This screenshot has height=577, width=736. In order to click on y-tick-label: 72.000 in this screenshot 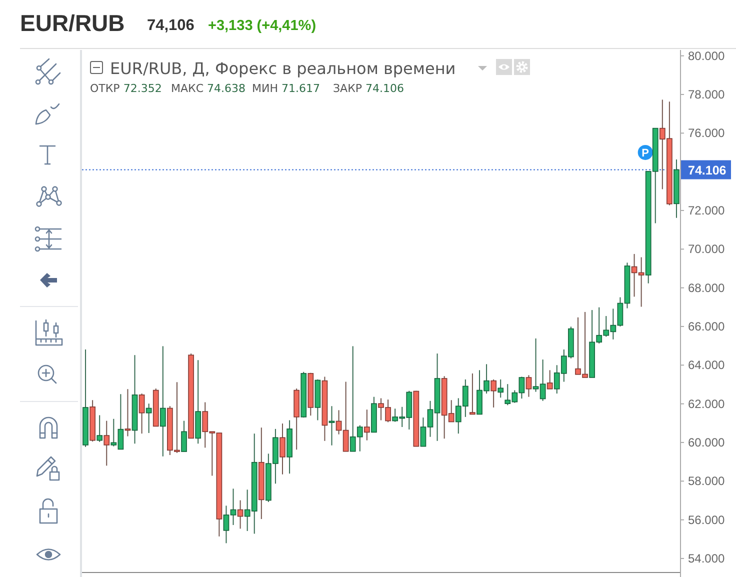, I will do `click(707, 210)`.